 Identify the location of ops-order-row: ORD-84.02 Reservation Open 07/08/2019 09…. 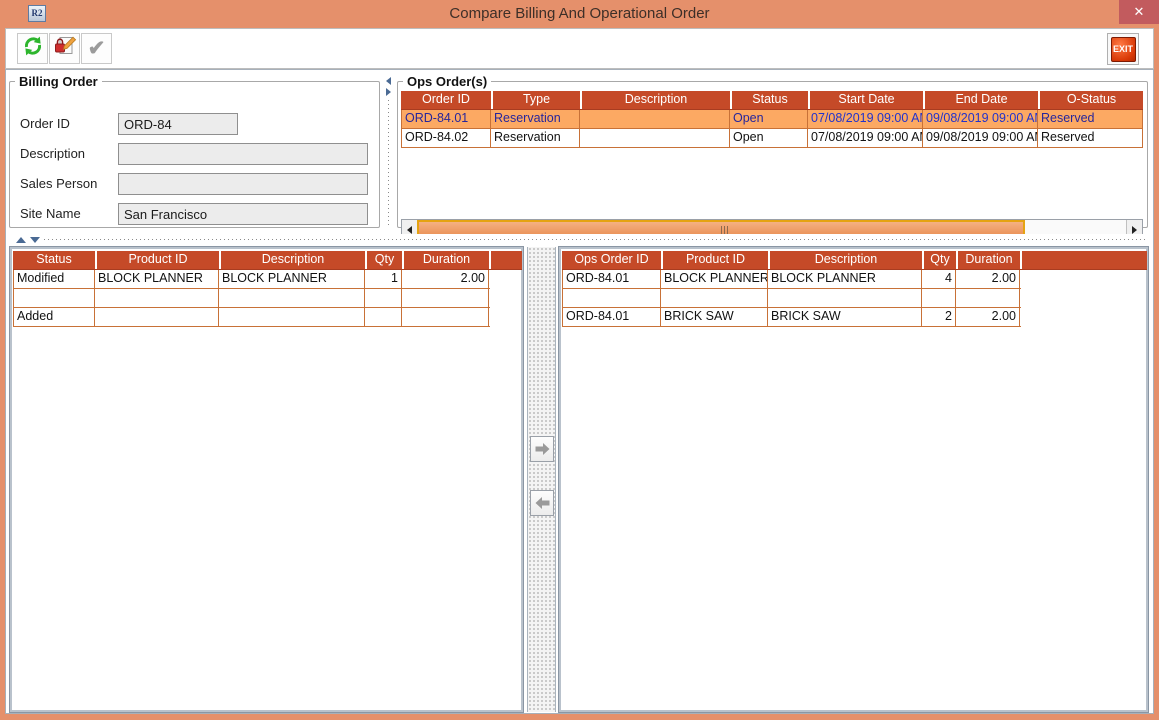
(772, 138).